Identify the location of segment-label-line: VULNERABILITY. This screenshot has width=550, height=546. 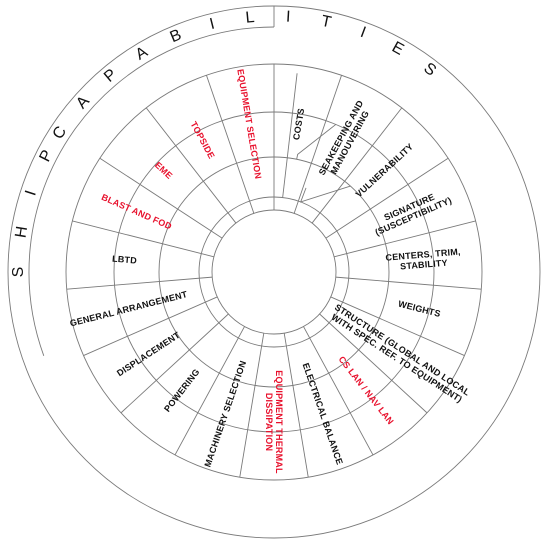
(385, 170).